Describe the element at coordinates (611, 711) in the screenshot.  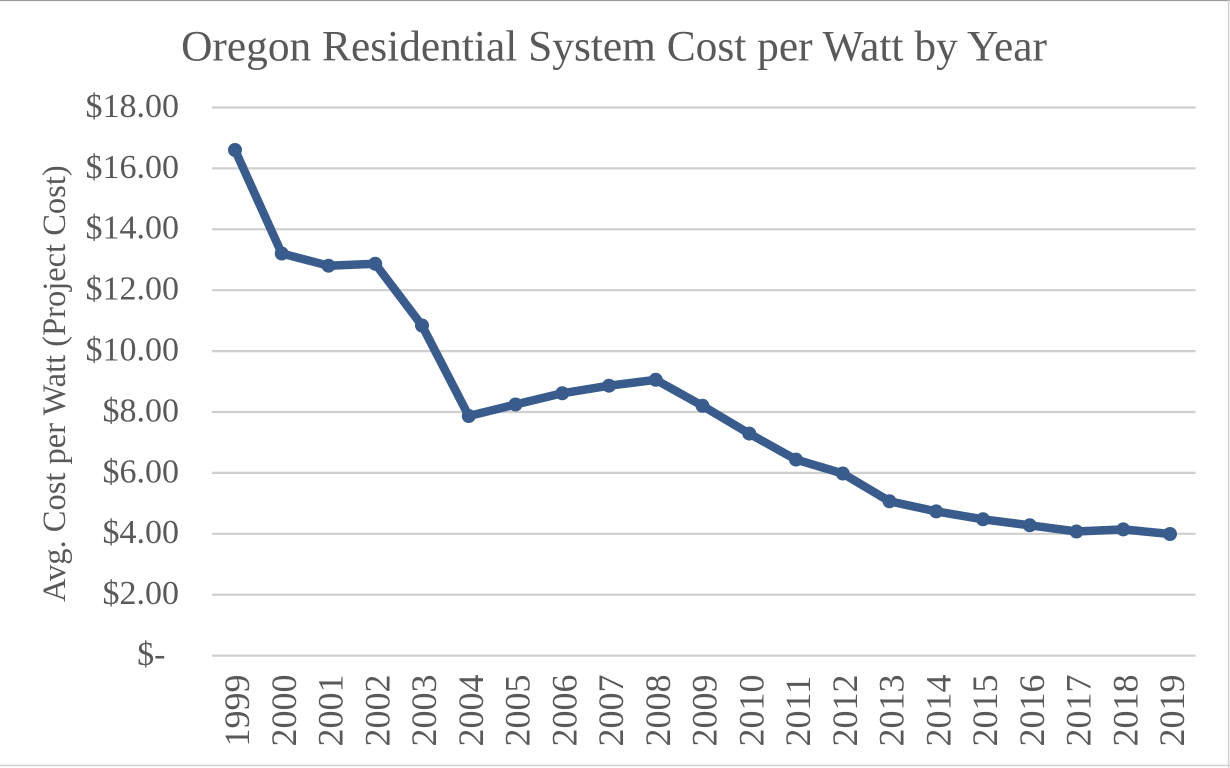
I see `svg-text: 2007` at that location.